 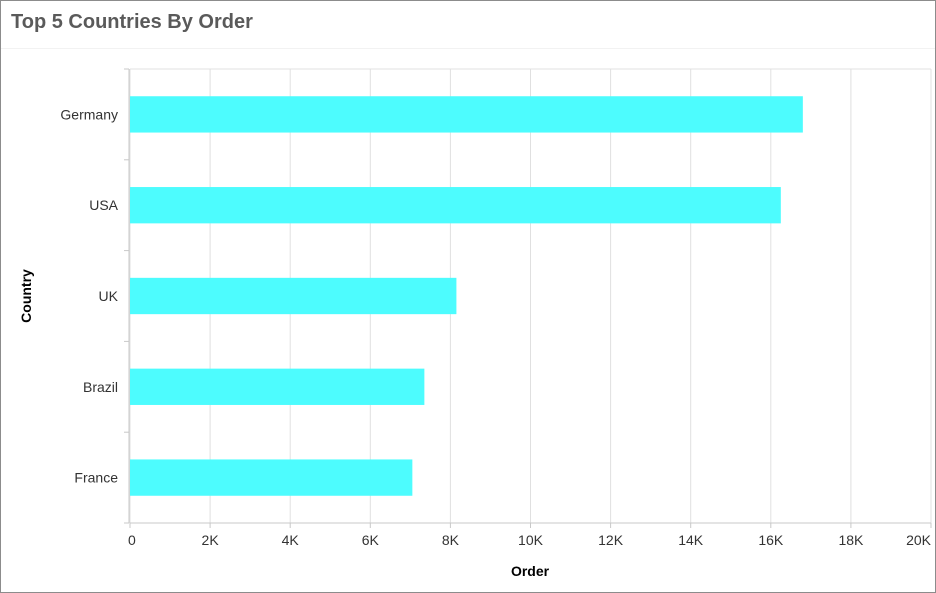 I want to click on chart-title: Top 5 Countries By Order, so click(x=132, y=22).